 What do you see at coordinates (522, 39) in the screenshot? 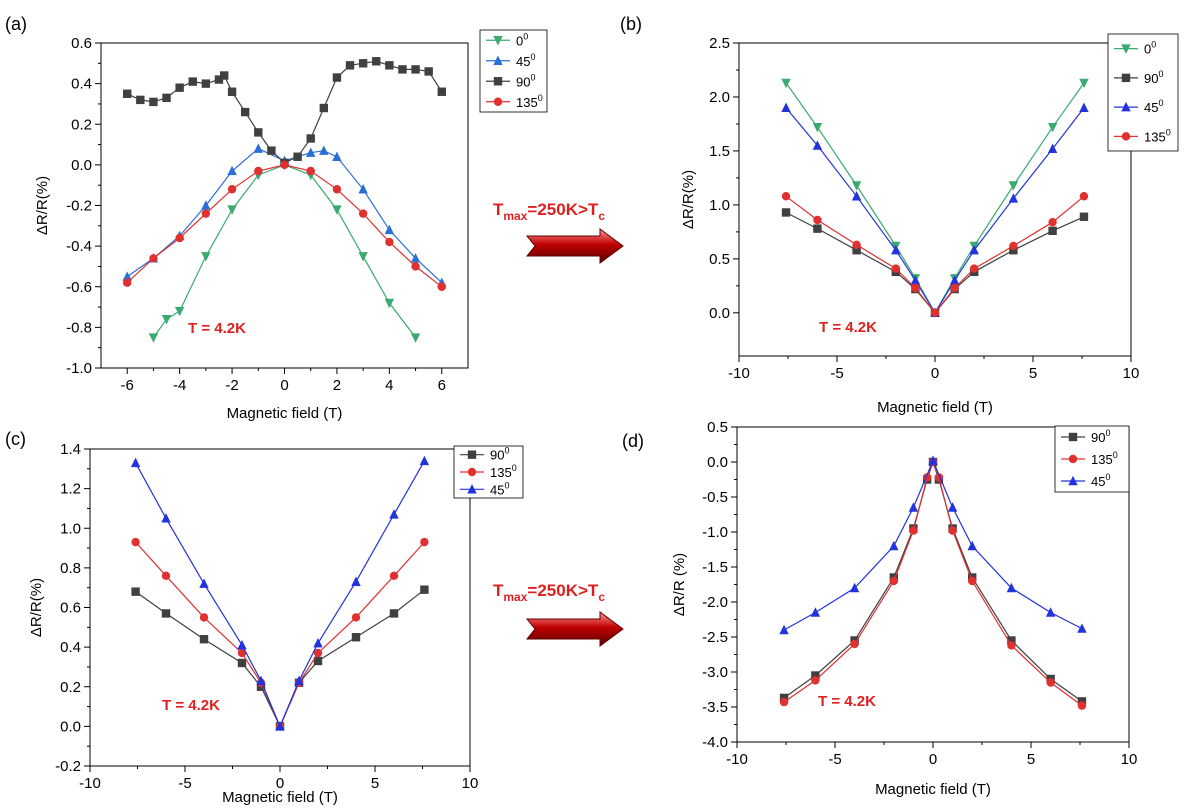
I see `legend-label: 00` at bounding box center [522, 39].